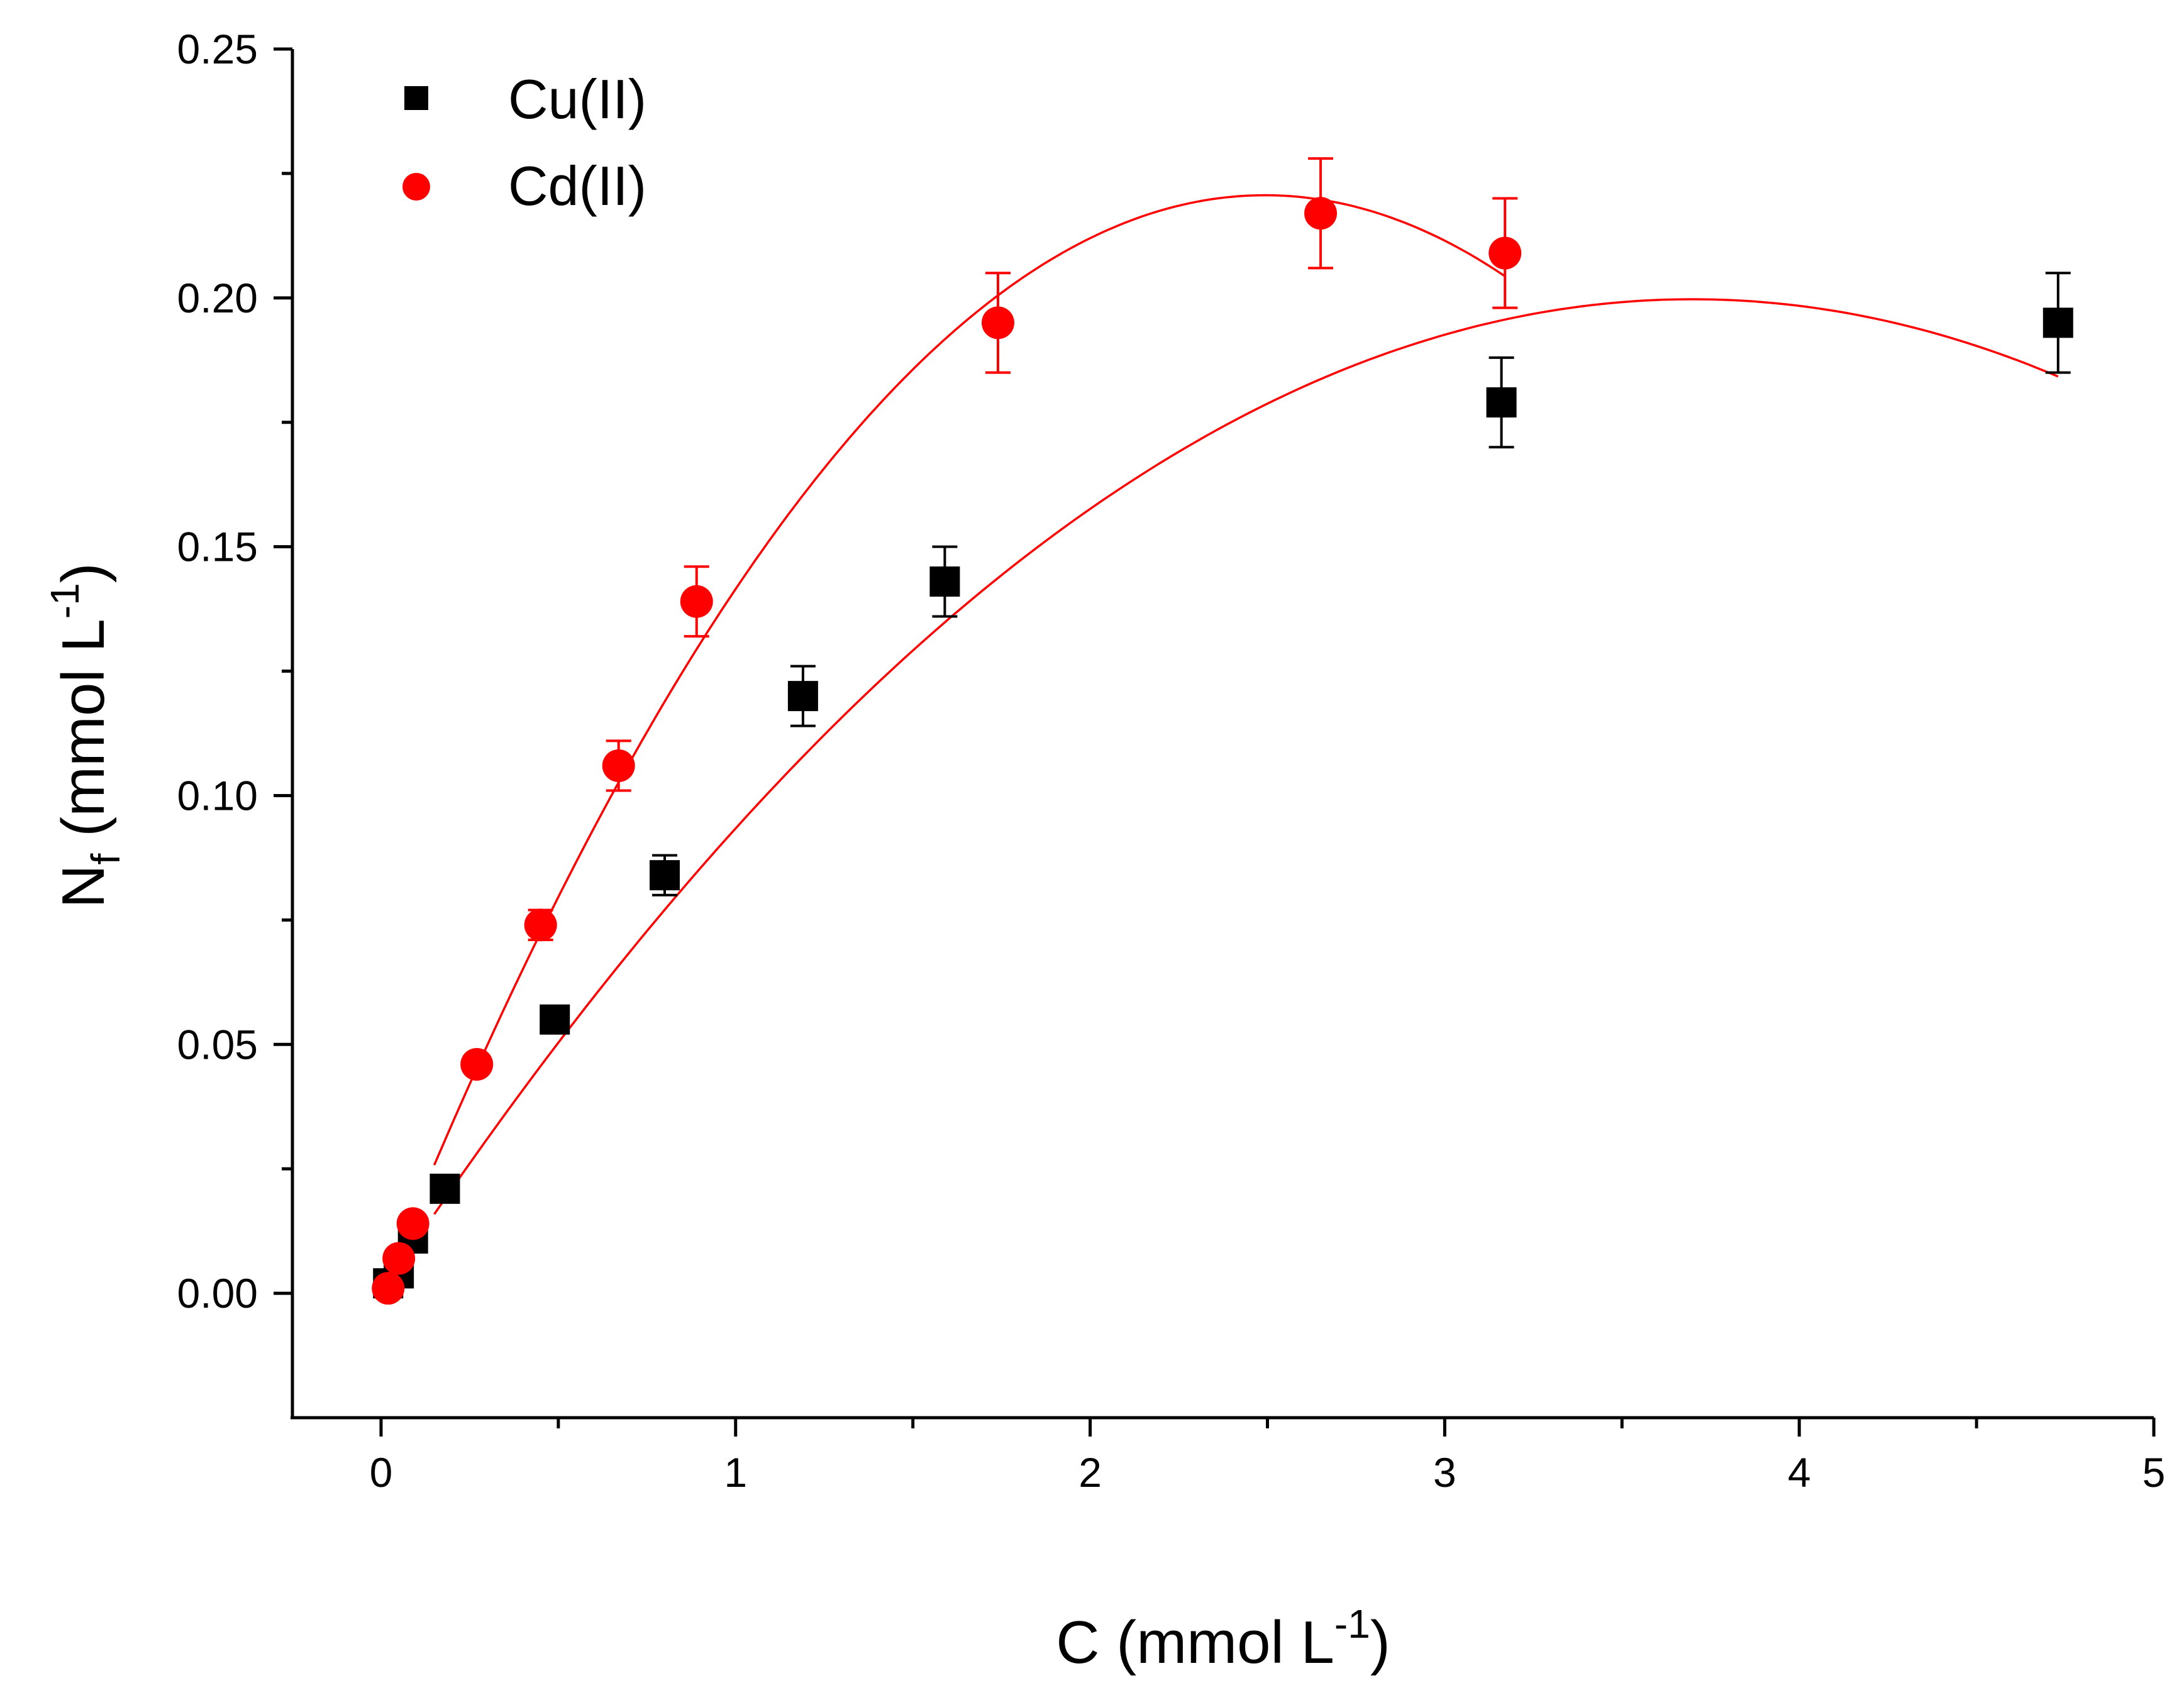 Image resolution: width=2184 pixels, height=1683 pixels. What do you see at coordinates (735, 1472) in the screenshot?
I see `x-tick-label: 1` at bounding box center [735, 1472].